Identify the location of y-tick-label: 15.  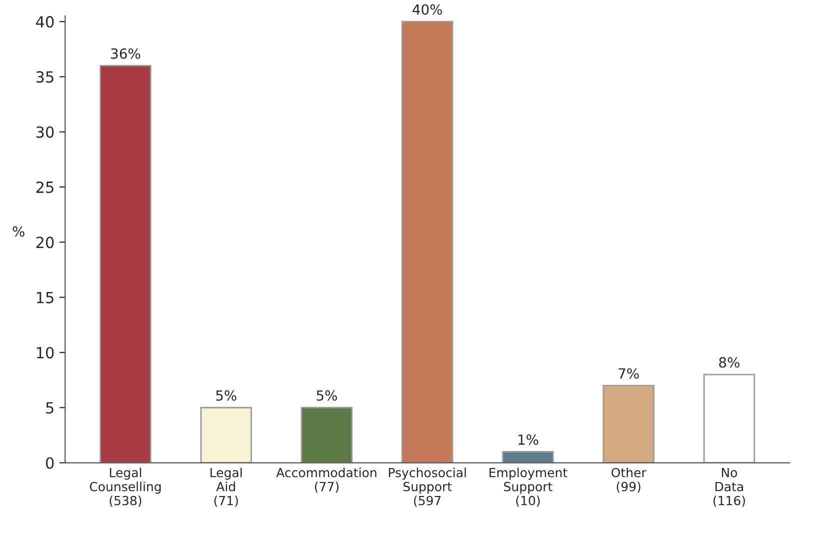
(45, 298).